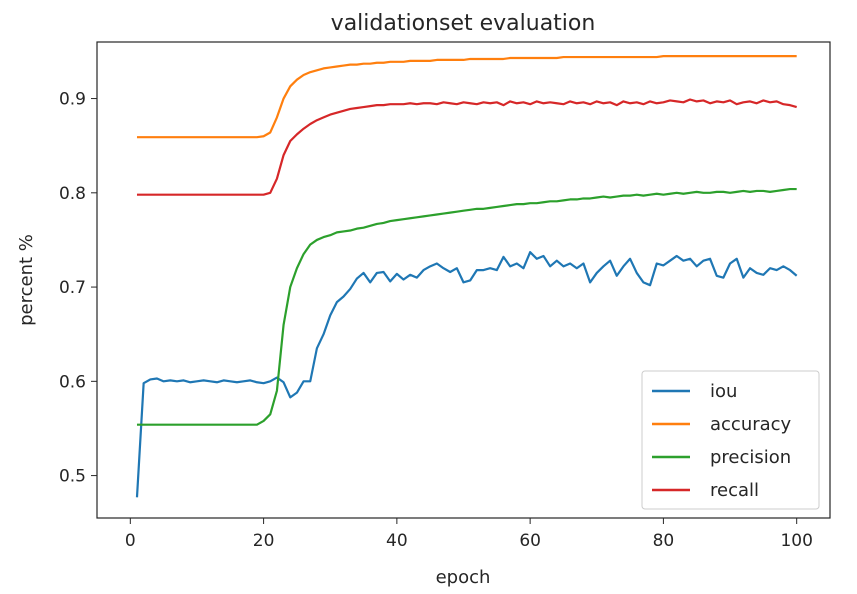  I want to click on legend-label-accuracy: accuracy, so click(751, 424).